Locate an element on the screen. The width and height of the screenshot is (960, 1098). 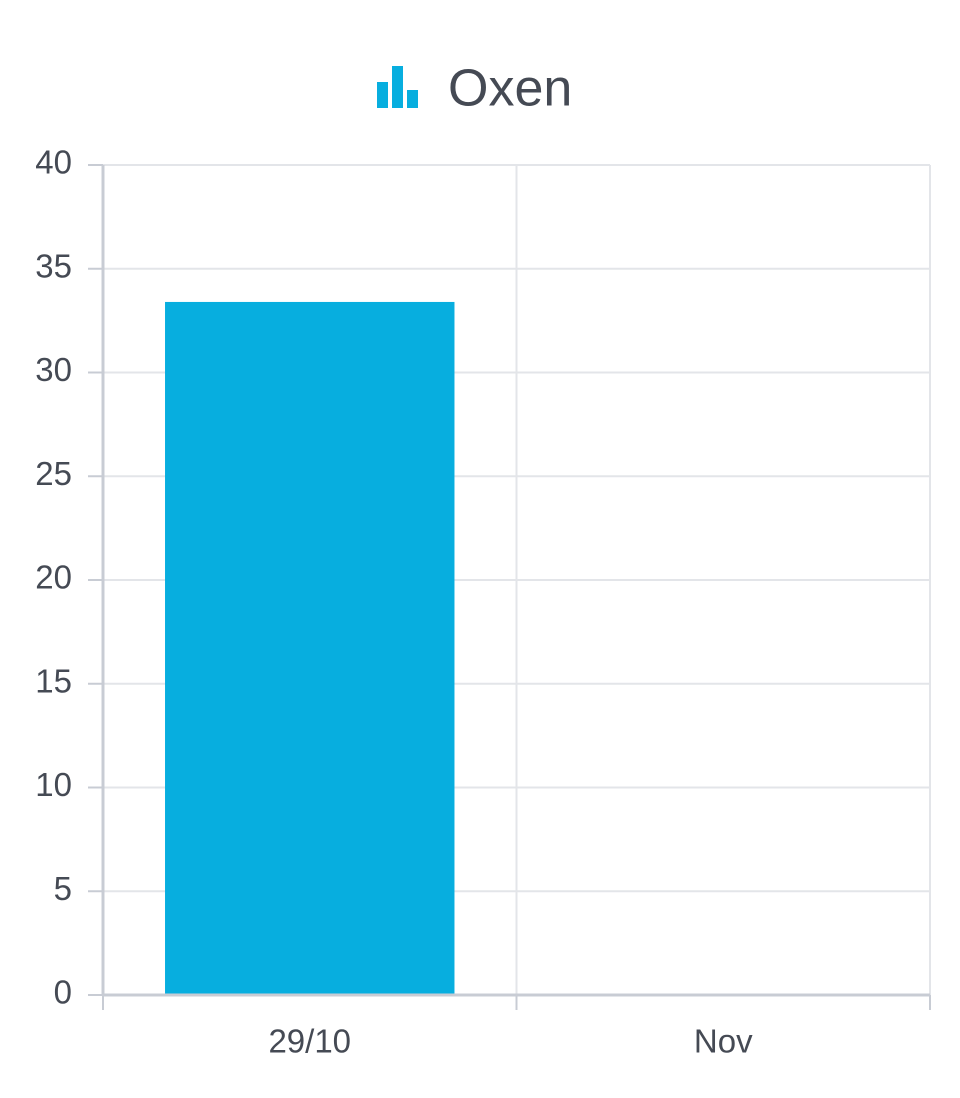
y-tick-label: 35 is located at coordinates (53, 265).